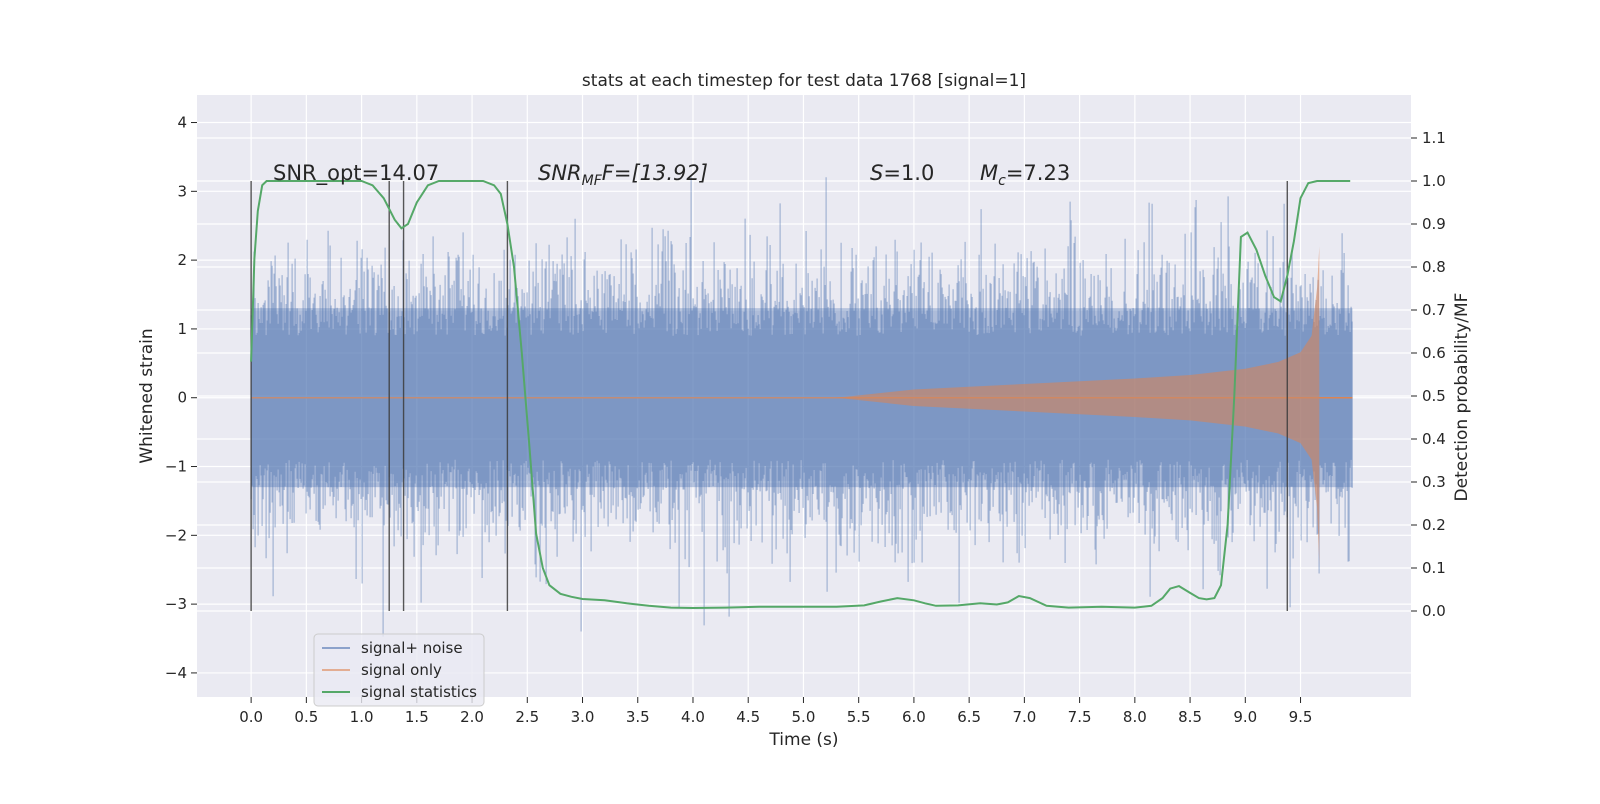 The height and width of the screenshot is (804, 1600). Describe the element at coordinates (560, 173) in the screenshot. I see `annotation-snr-mf-main: SNR` at that location.